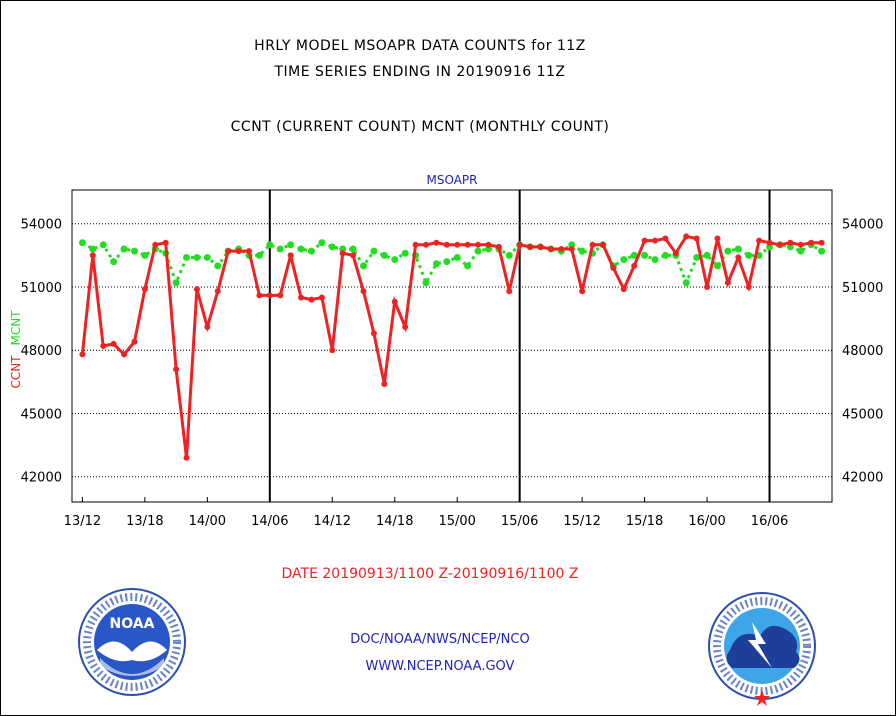  Describe the element at coordinates (862, 351) in the screenshot. I see `y-tick-label-right: 48000` at that location.